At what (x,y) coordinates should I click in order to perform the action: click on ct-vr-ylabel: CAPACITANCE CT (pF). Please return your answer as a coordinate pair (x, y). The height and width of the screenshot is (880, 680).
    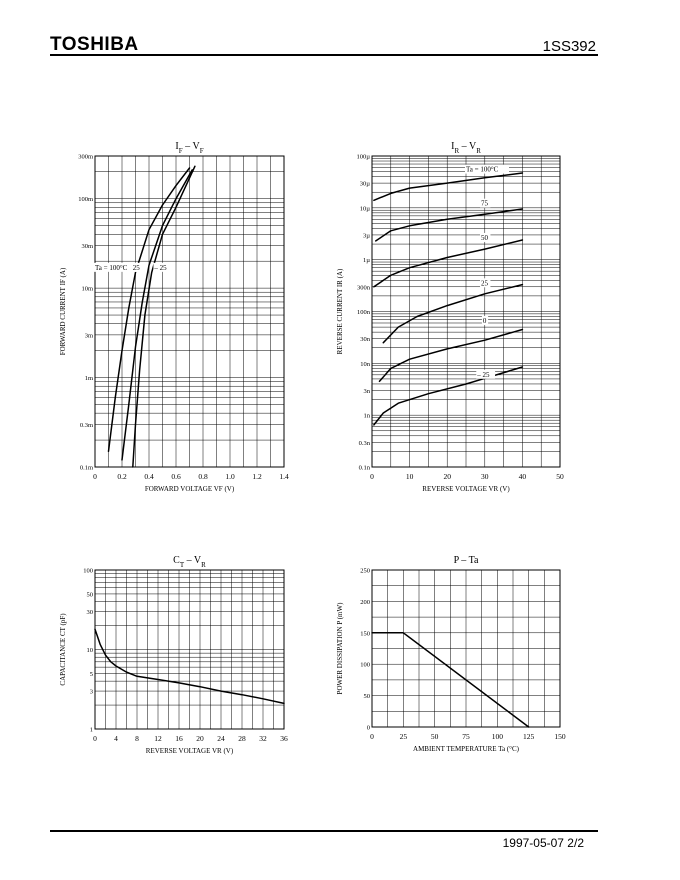
    Looking at the image, I should click on (63, 649).